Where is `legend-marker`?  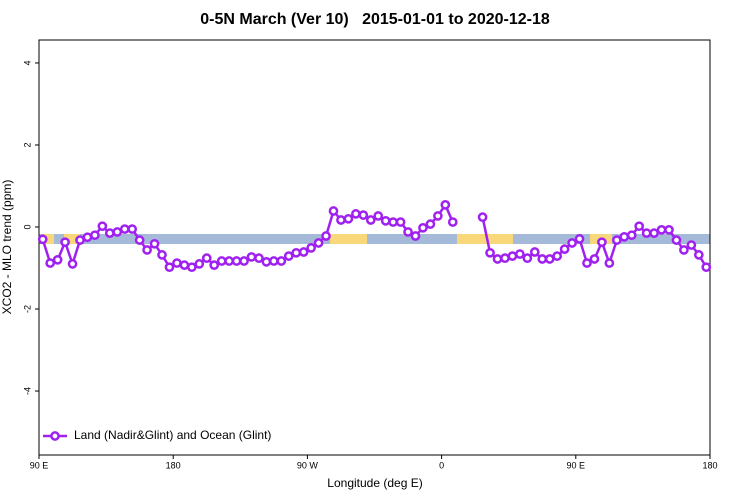
legend-marker is located at coordinates (55, 436).